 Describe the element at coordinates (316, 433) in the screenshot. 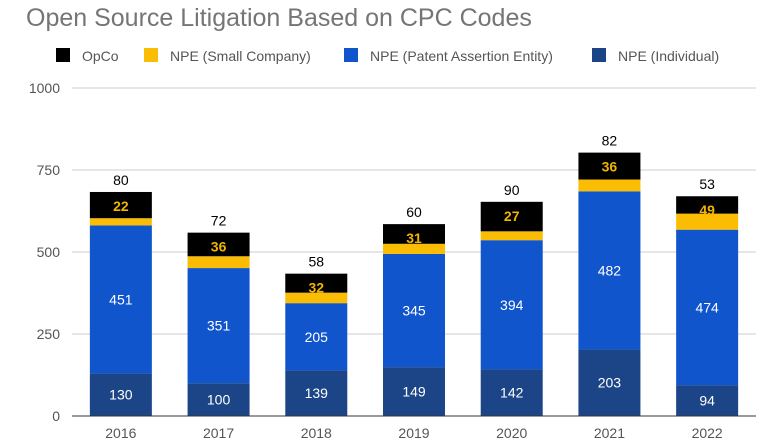

I see `x-tick-label-2018: 2018` at that location.